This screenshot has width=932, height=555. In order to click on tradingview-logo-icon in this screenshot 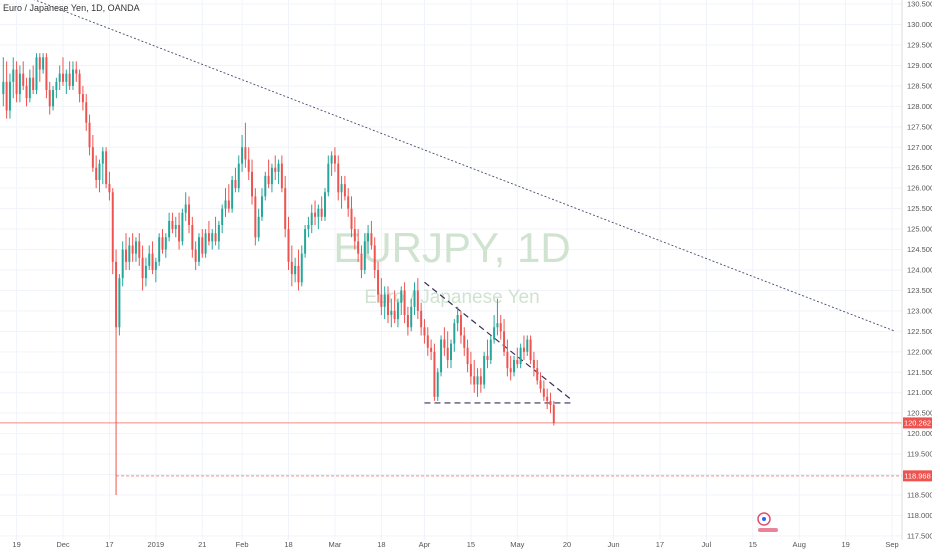, I will do `click(767, 522)`.